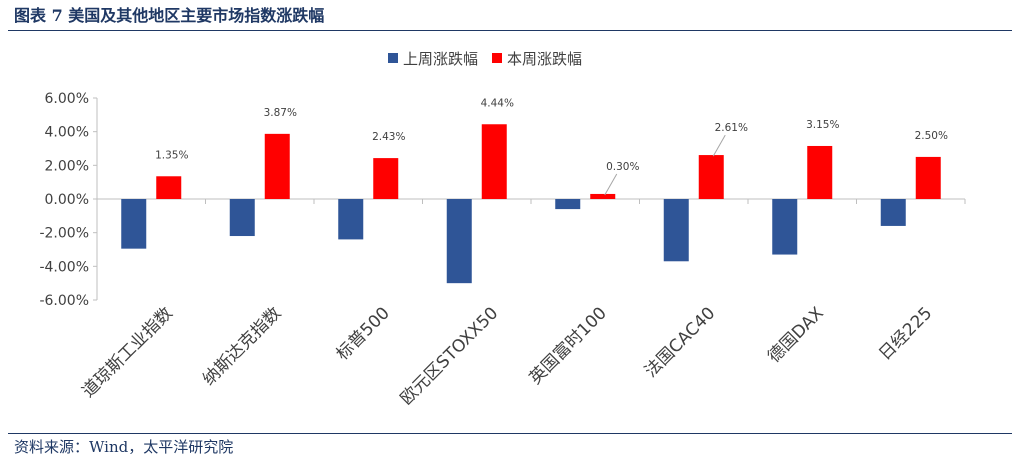 Image resolution: width=1018 pixels, height=463 pixels. I want to click on legend-swatch-last-week, so click(393, 58).